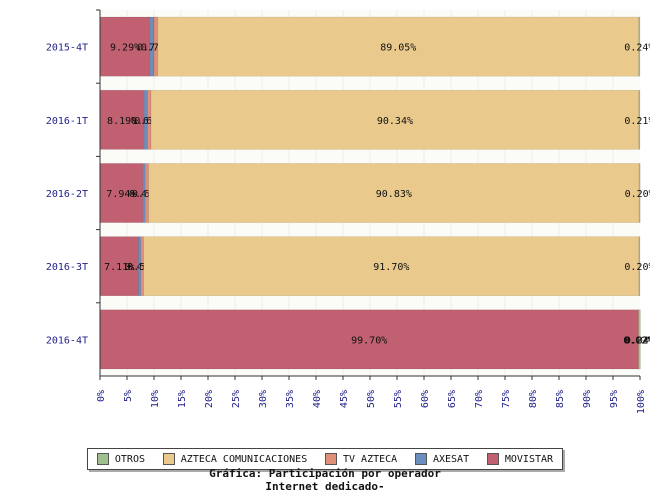 This screenshot has height=500, width=650. I want to click on category-label: 2016-3T, so click(67, 267).